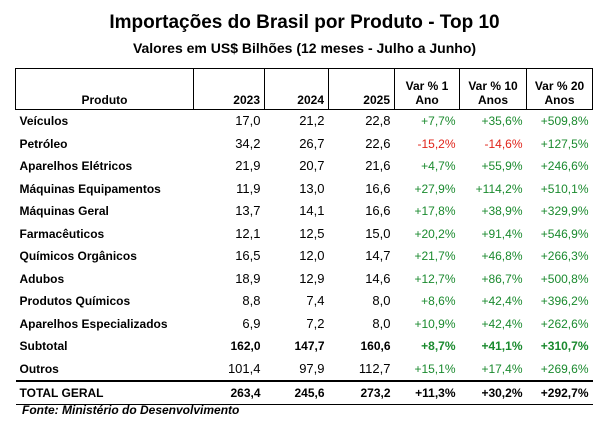  I want to click on header-var-20-anos-line2: Anos, so click(559, 100).